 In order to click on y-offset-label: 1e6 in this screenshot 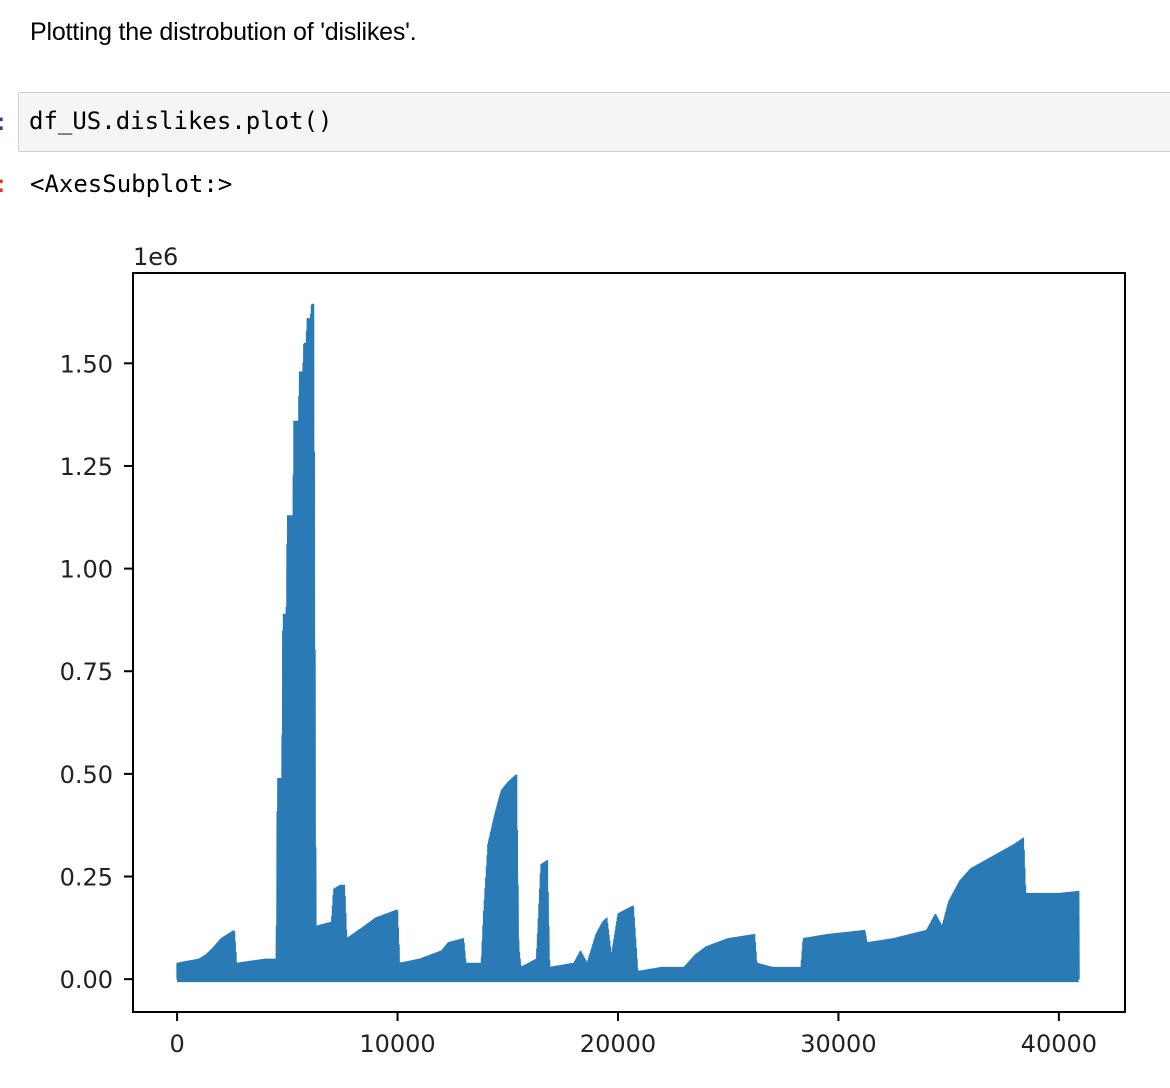, I will do `click(155, 257)`.